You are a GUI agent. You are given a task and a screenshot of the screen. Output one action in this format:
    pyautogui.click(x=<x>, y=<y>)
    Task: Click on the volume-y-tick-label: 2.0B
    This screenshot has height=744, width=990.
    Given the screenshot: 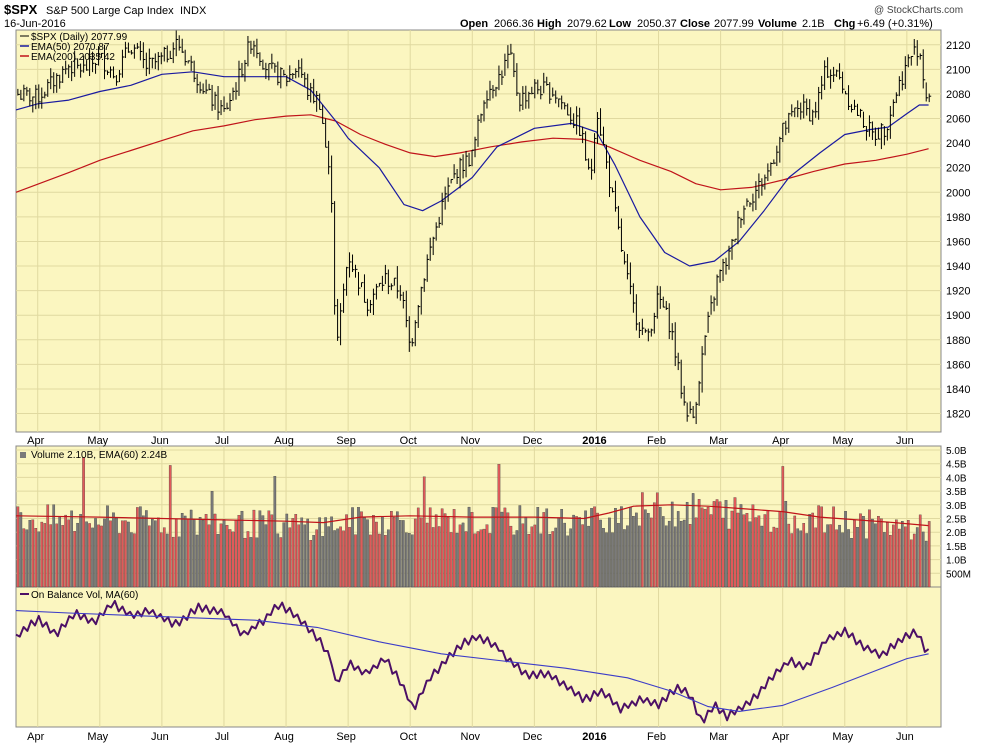 What is the action you would take?
    pyautogui.click(x=956, y=533)
    